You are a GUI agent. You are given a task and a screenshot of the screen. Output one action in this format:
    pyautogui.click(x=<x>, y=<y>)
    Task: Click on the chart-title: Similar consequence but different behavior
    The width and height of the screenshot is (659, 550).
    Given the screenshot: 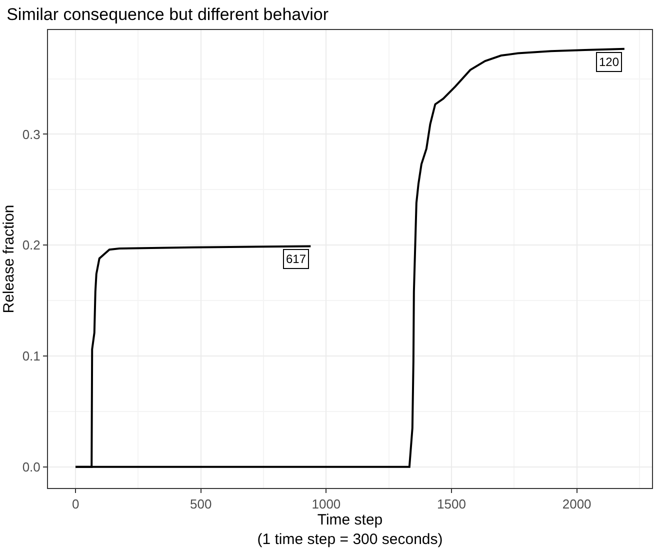 What is the action you would take?
    pyautogui.click(x=167, y=14)
    